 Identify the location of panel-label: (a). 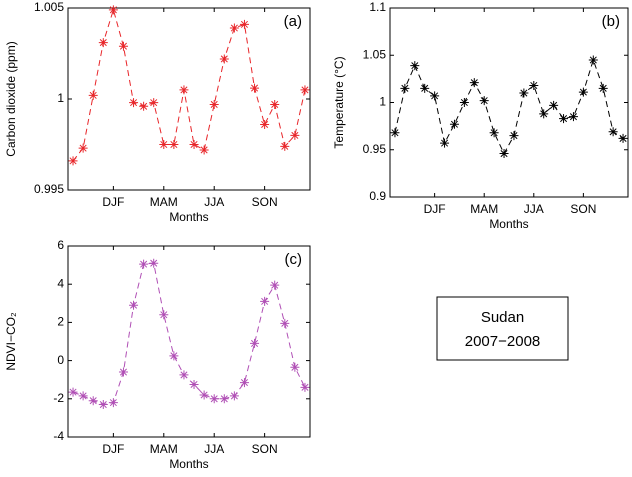
(293, 21).